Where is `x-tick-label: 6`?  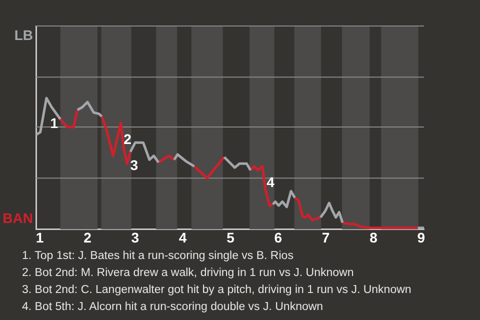 x-tick-label: 6 is located at coordinates (278, 237).